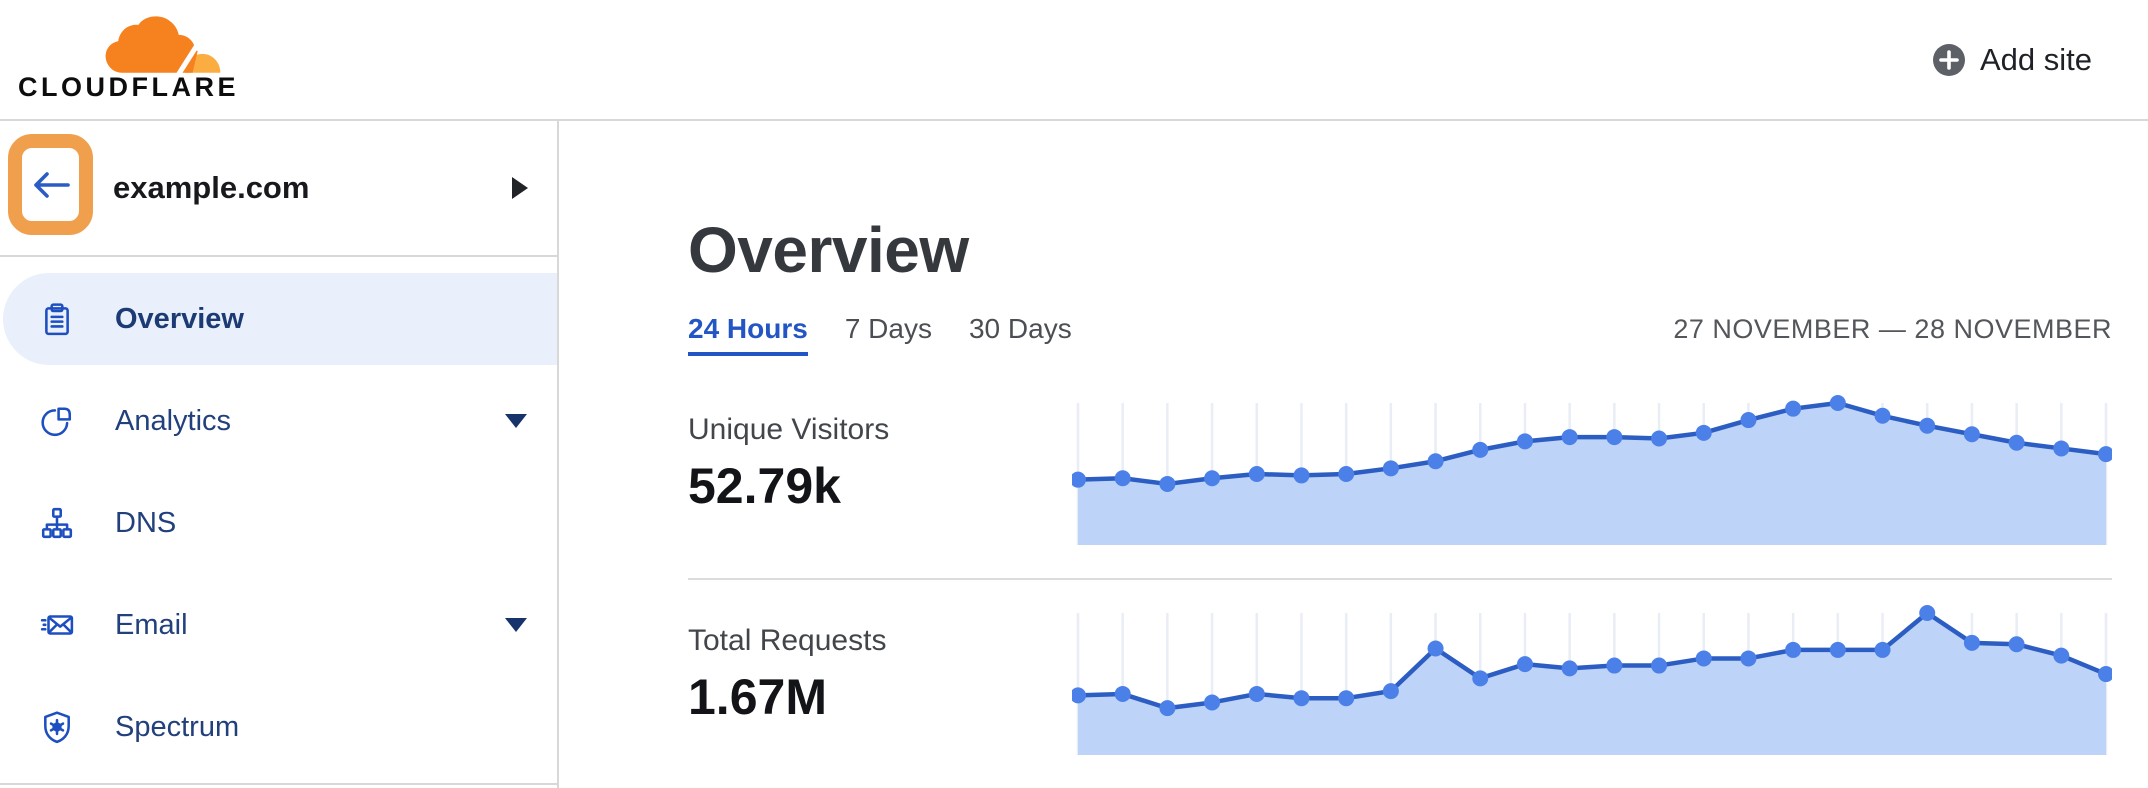  Describe the element at coordinates (211, 187) in the screenshot. I see `site-name: example.com` at that location.